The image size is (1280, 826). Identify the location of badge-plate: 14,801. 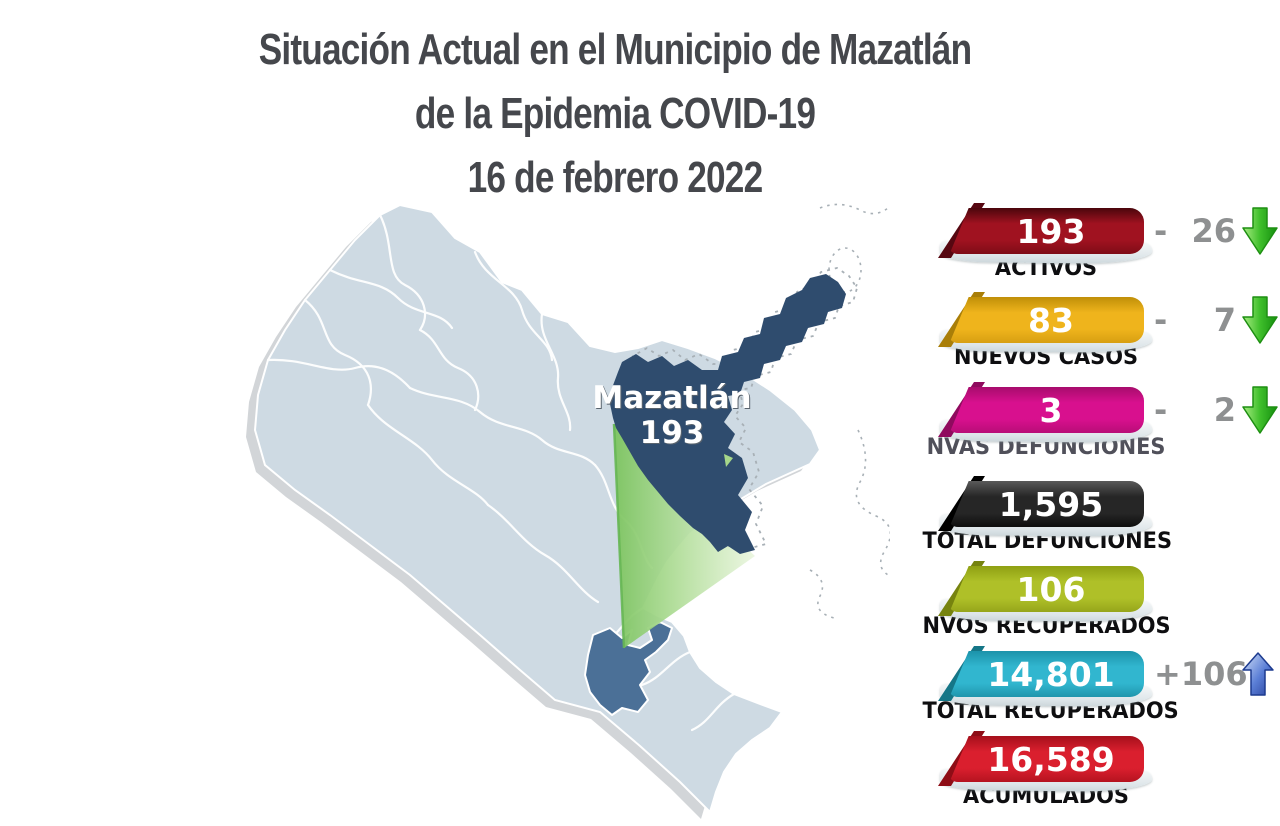
(1046, 674).